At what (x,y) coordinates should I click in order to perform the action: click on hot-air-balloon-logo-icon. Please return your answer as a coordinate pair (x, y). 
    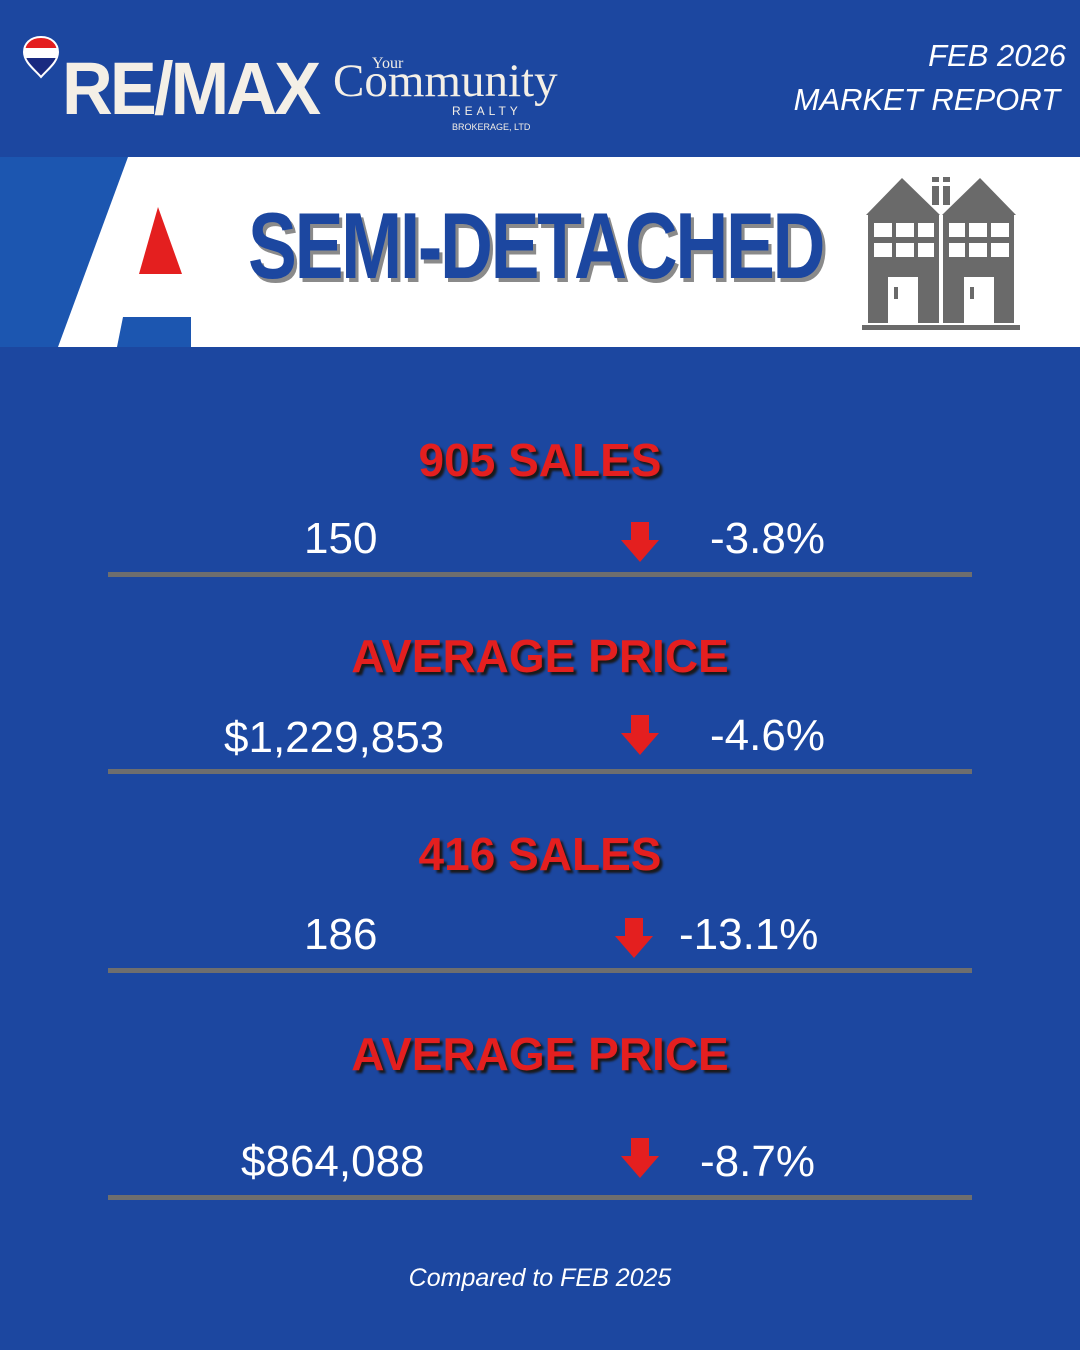
    Looking at the image, I should click on (41, 57).